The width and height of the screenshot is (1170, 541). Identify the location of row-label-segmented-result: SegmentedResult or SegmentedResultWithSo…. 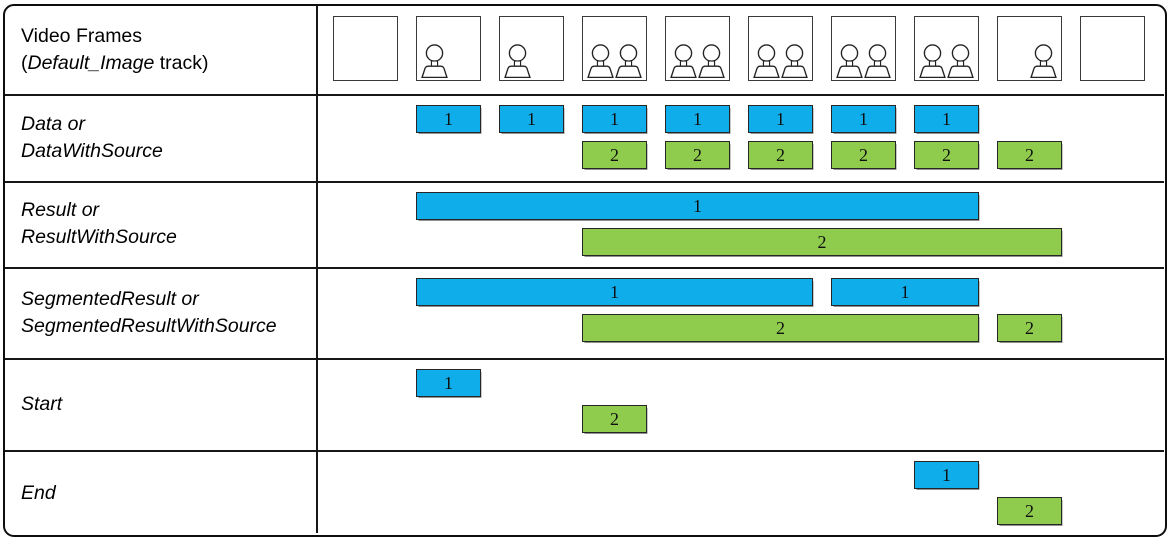
(149, 312).